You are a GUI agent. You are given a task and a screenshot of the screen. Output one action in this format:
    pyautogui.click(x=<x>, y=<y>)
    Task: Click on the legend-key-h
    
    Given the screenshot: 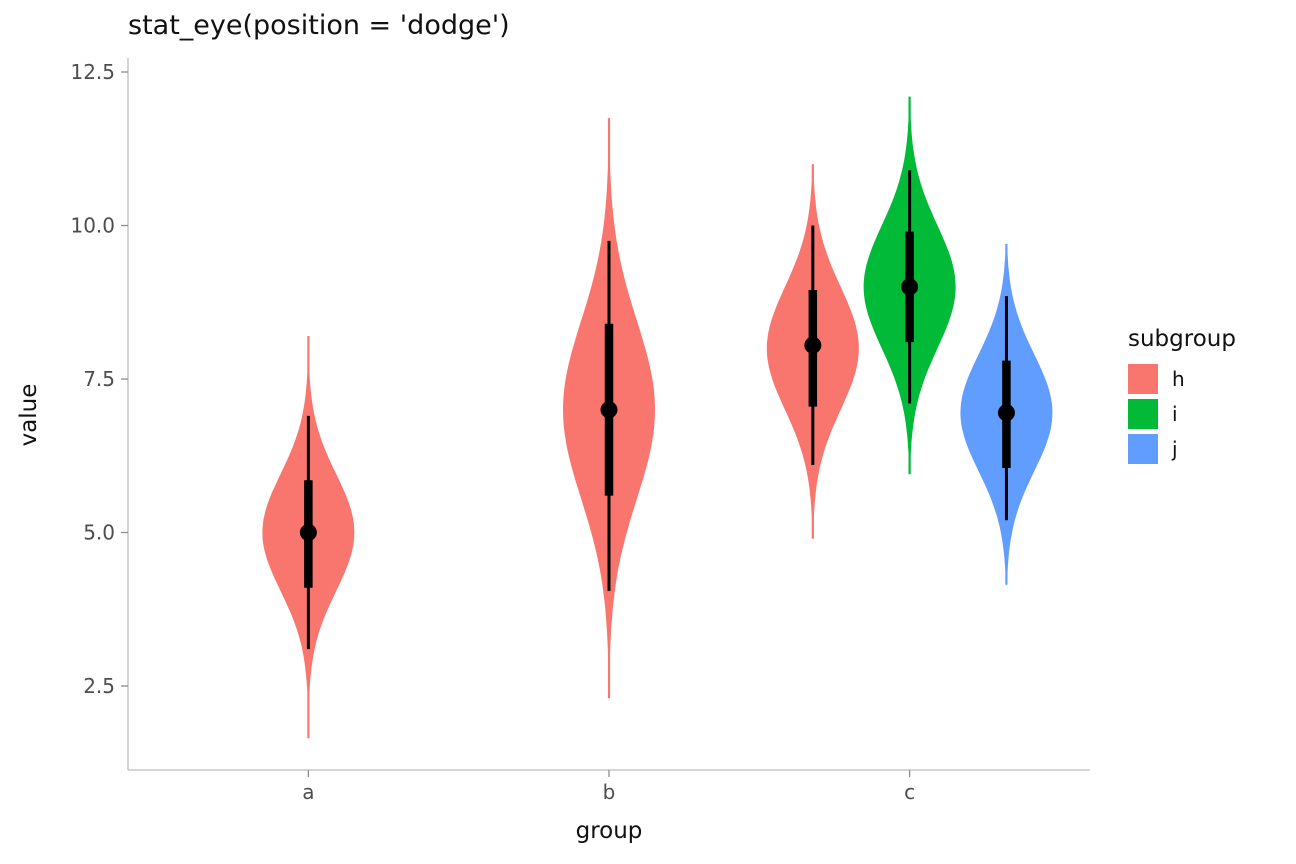 What is the action you would take?
    pyautogui.click(x=1143, y=379)
    